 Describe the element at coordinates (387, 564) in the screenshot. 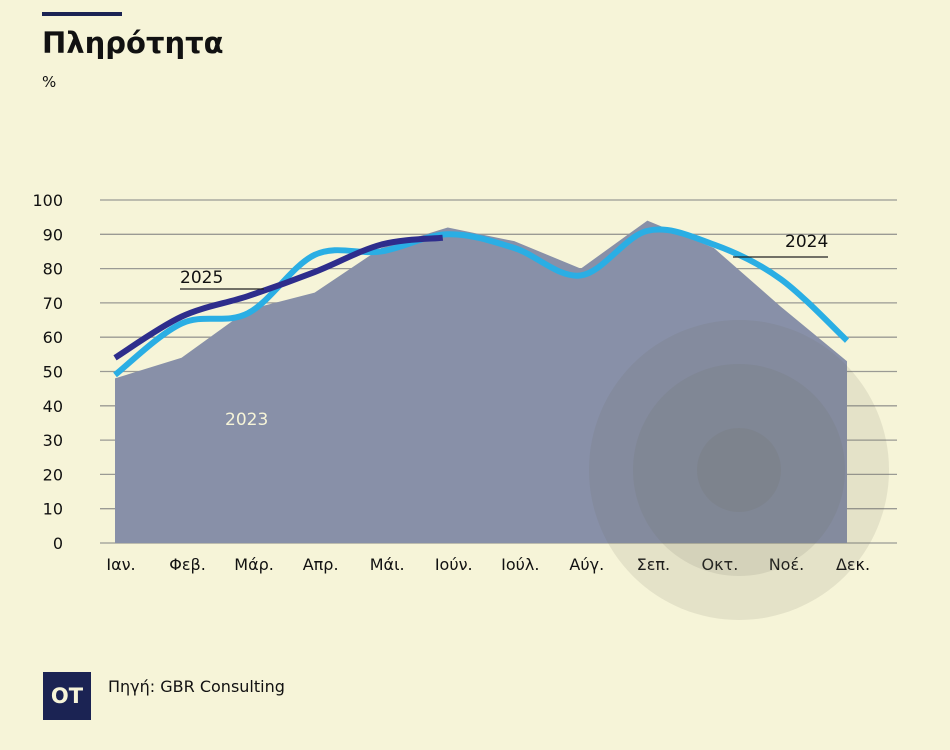

I see `x-tick-label: Μάι.` at that location.